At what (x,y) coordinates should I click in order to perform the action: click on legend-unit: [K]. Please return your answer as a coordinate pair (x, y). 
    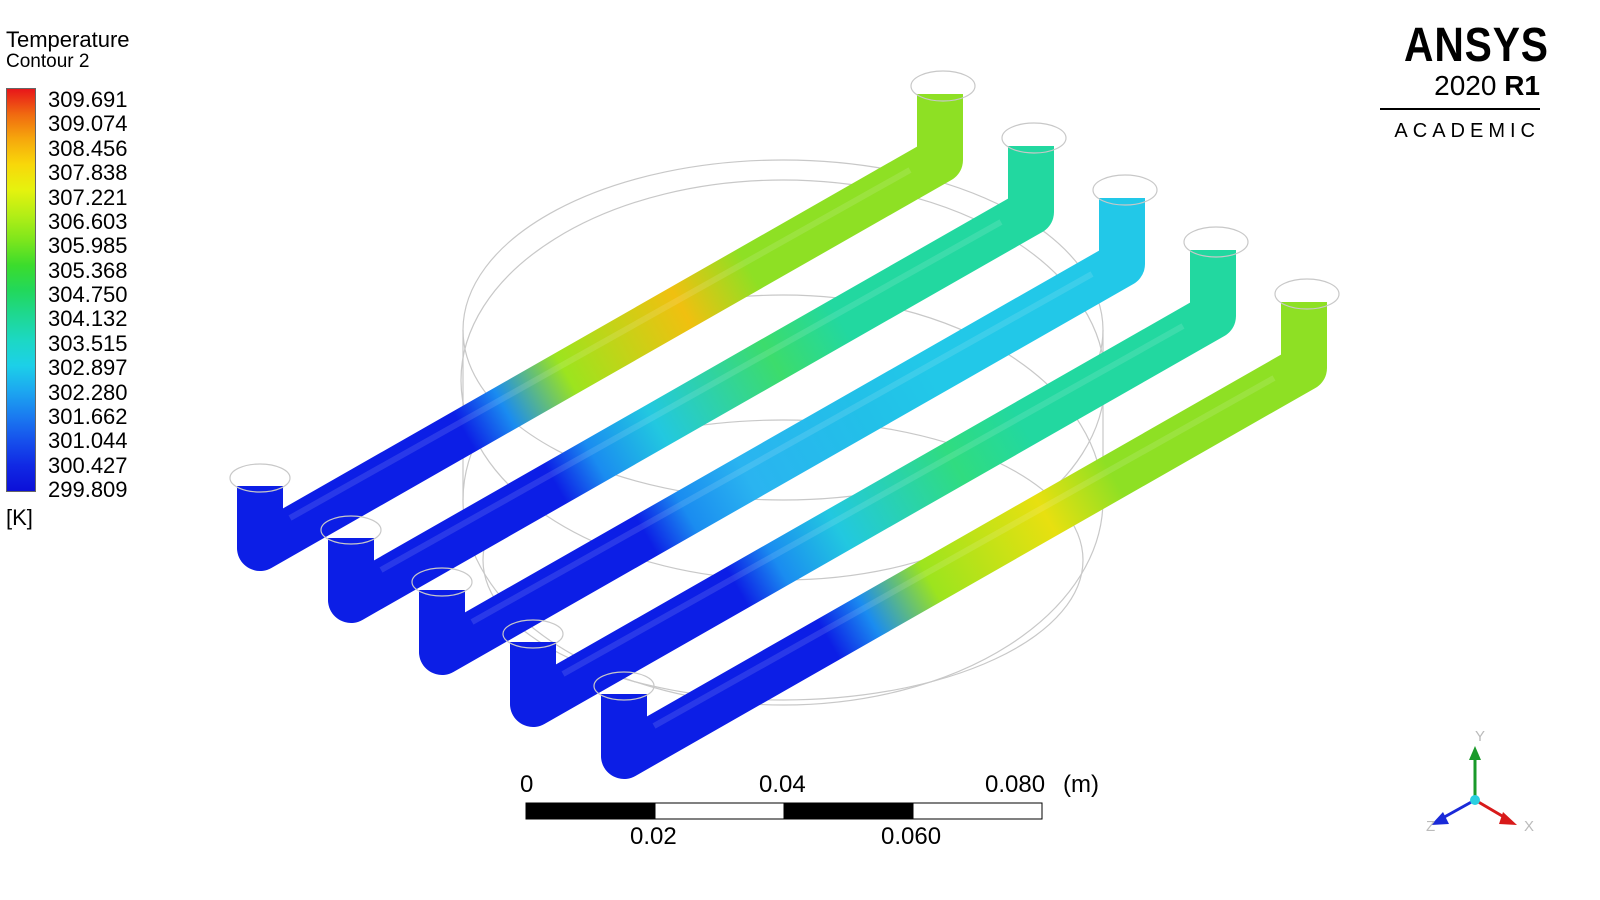
    Looking at the image, I should click on (19, 517).